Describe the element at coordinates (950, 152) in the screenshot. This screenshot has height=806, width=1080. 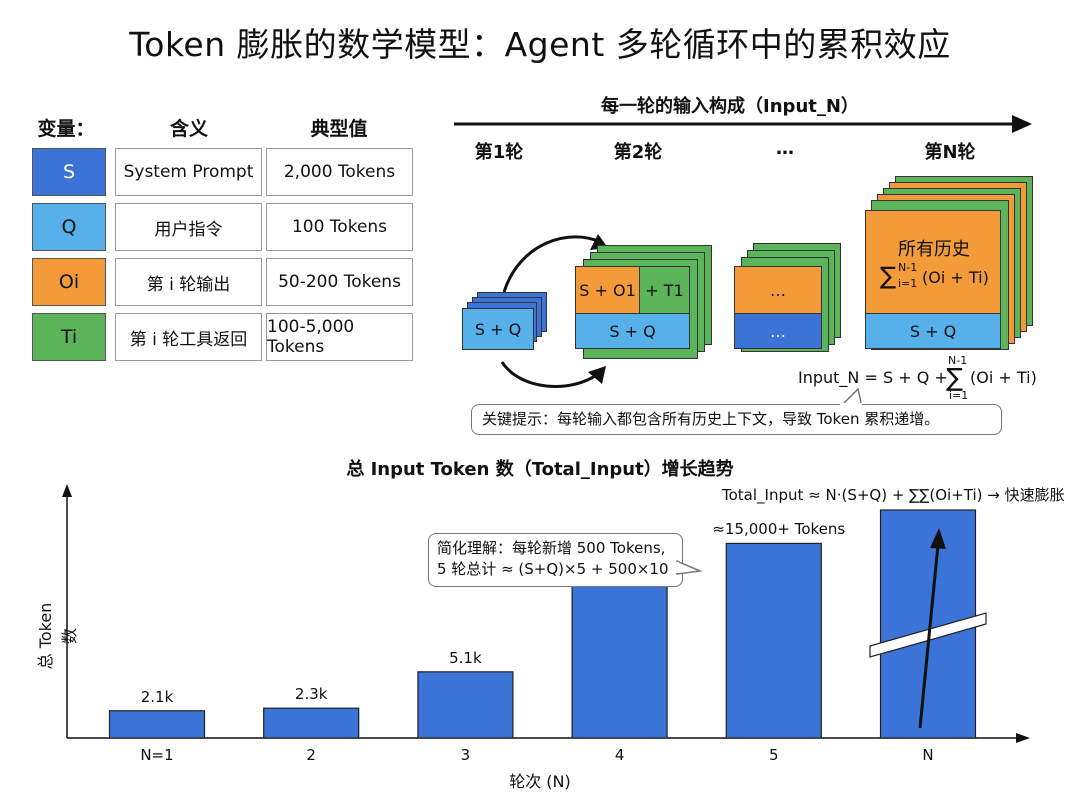
I see `round-label-n: 第N轮` at that location.